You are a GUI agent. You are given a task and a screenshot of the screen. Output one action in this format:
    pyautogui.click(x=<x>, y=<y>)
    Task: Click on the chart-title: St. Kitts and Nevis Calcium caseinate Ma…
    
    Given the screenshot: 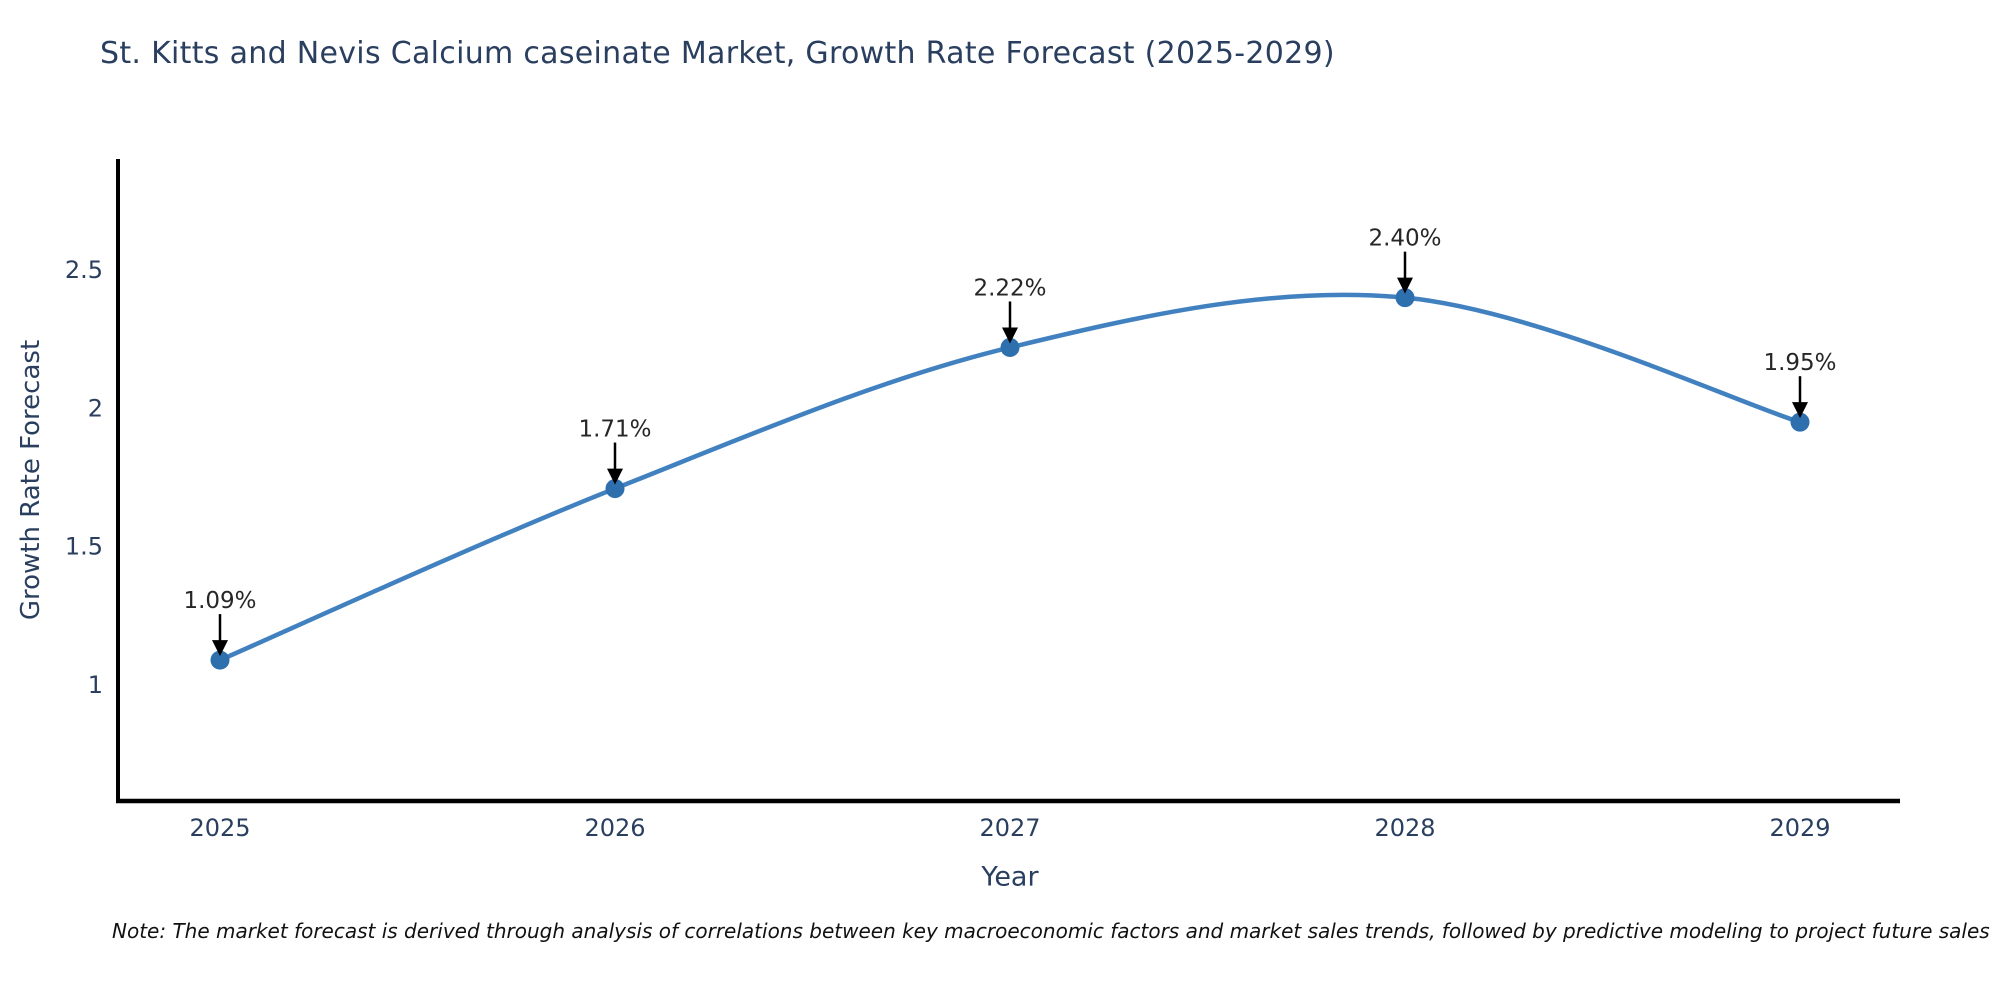 What is the action you would take?
    pyautogui.click(x=717, y=53)
    